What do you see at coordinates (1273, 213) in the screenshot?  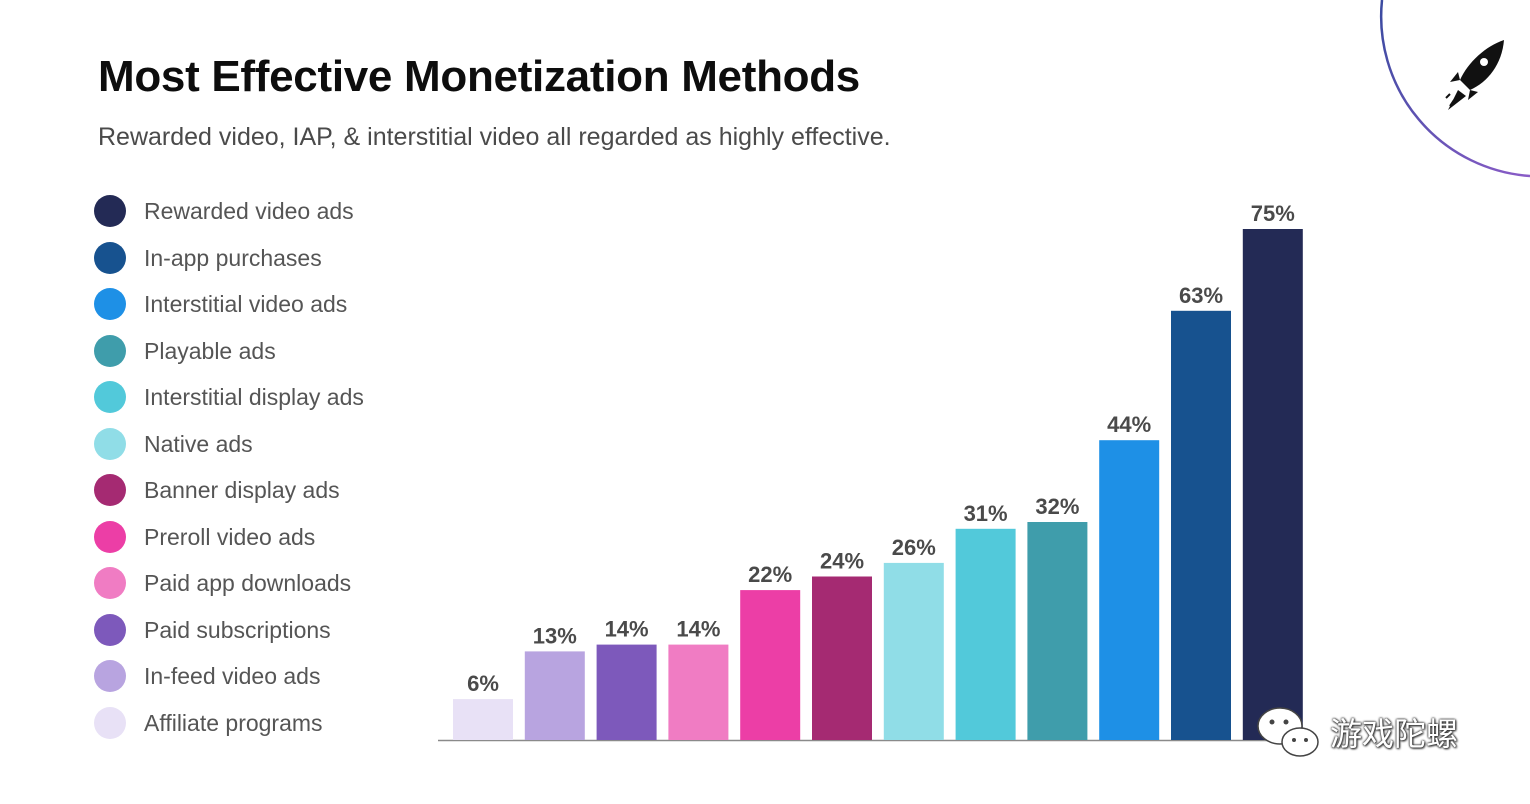 I see `bar-value-label: 75%` at bounding box center [1273, 213].